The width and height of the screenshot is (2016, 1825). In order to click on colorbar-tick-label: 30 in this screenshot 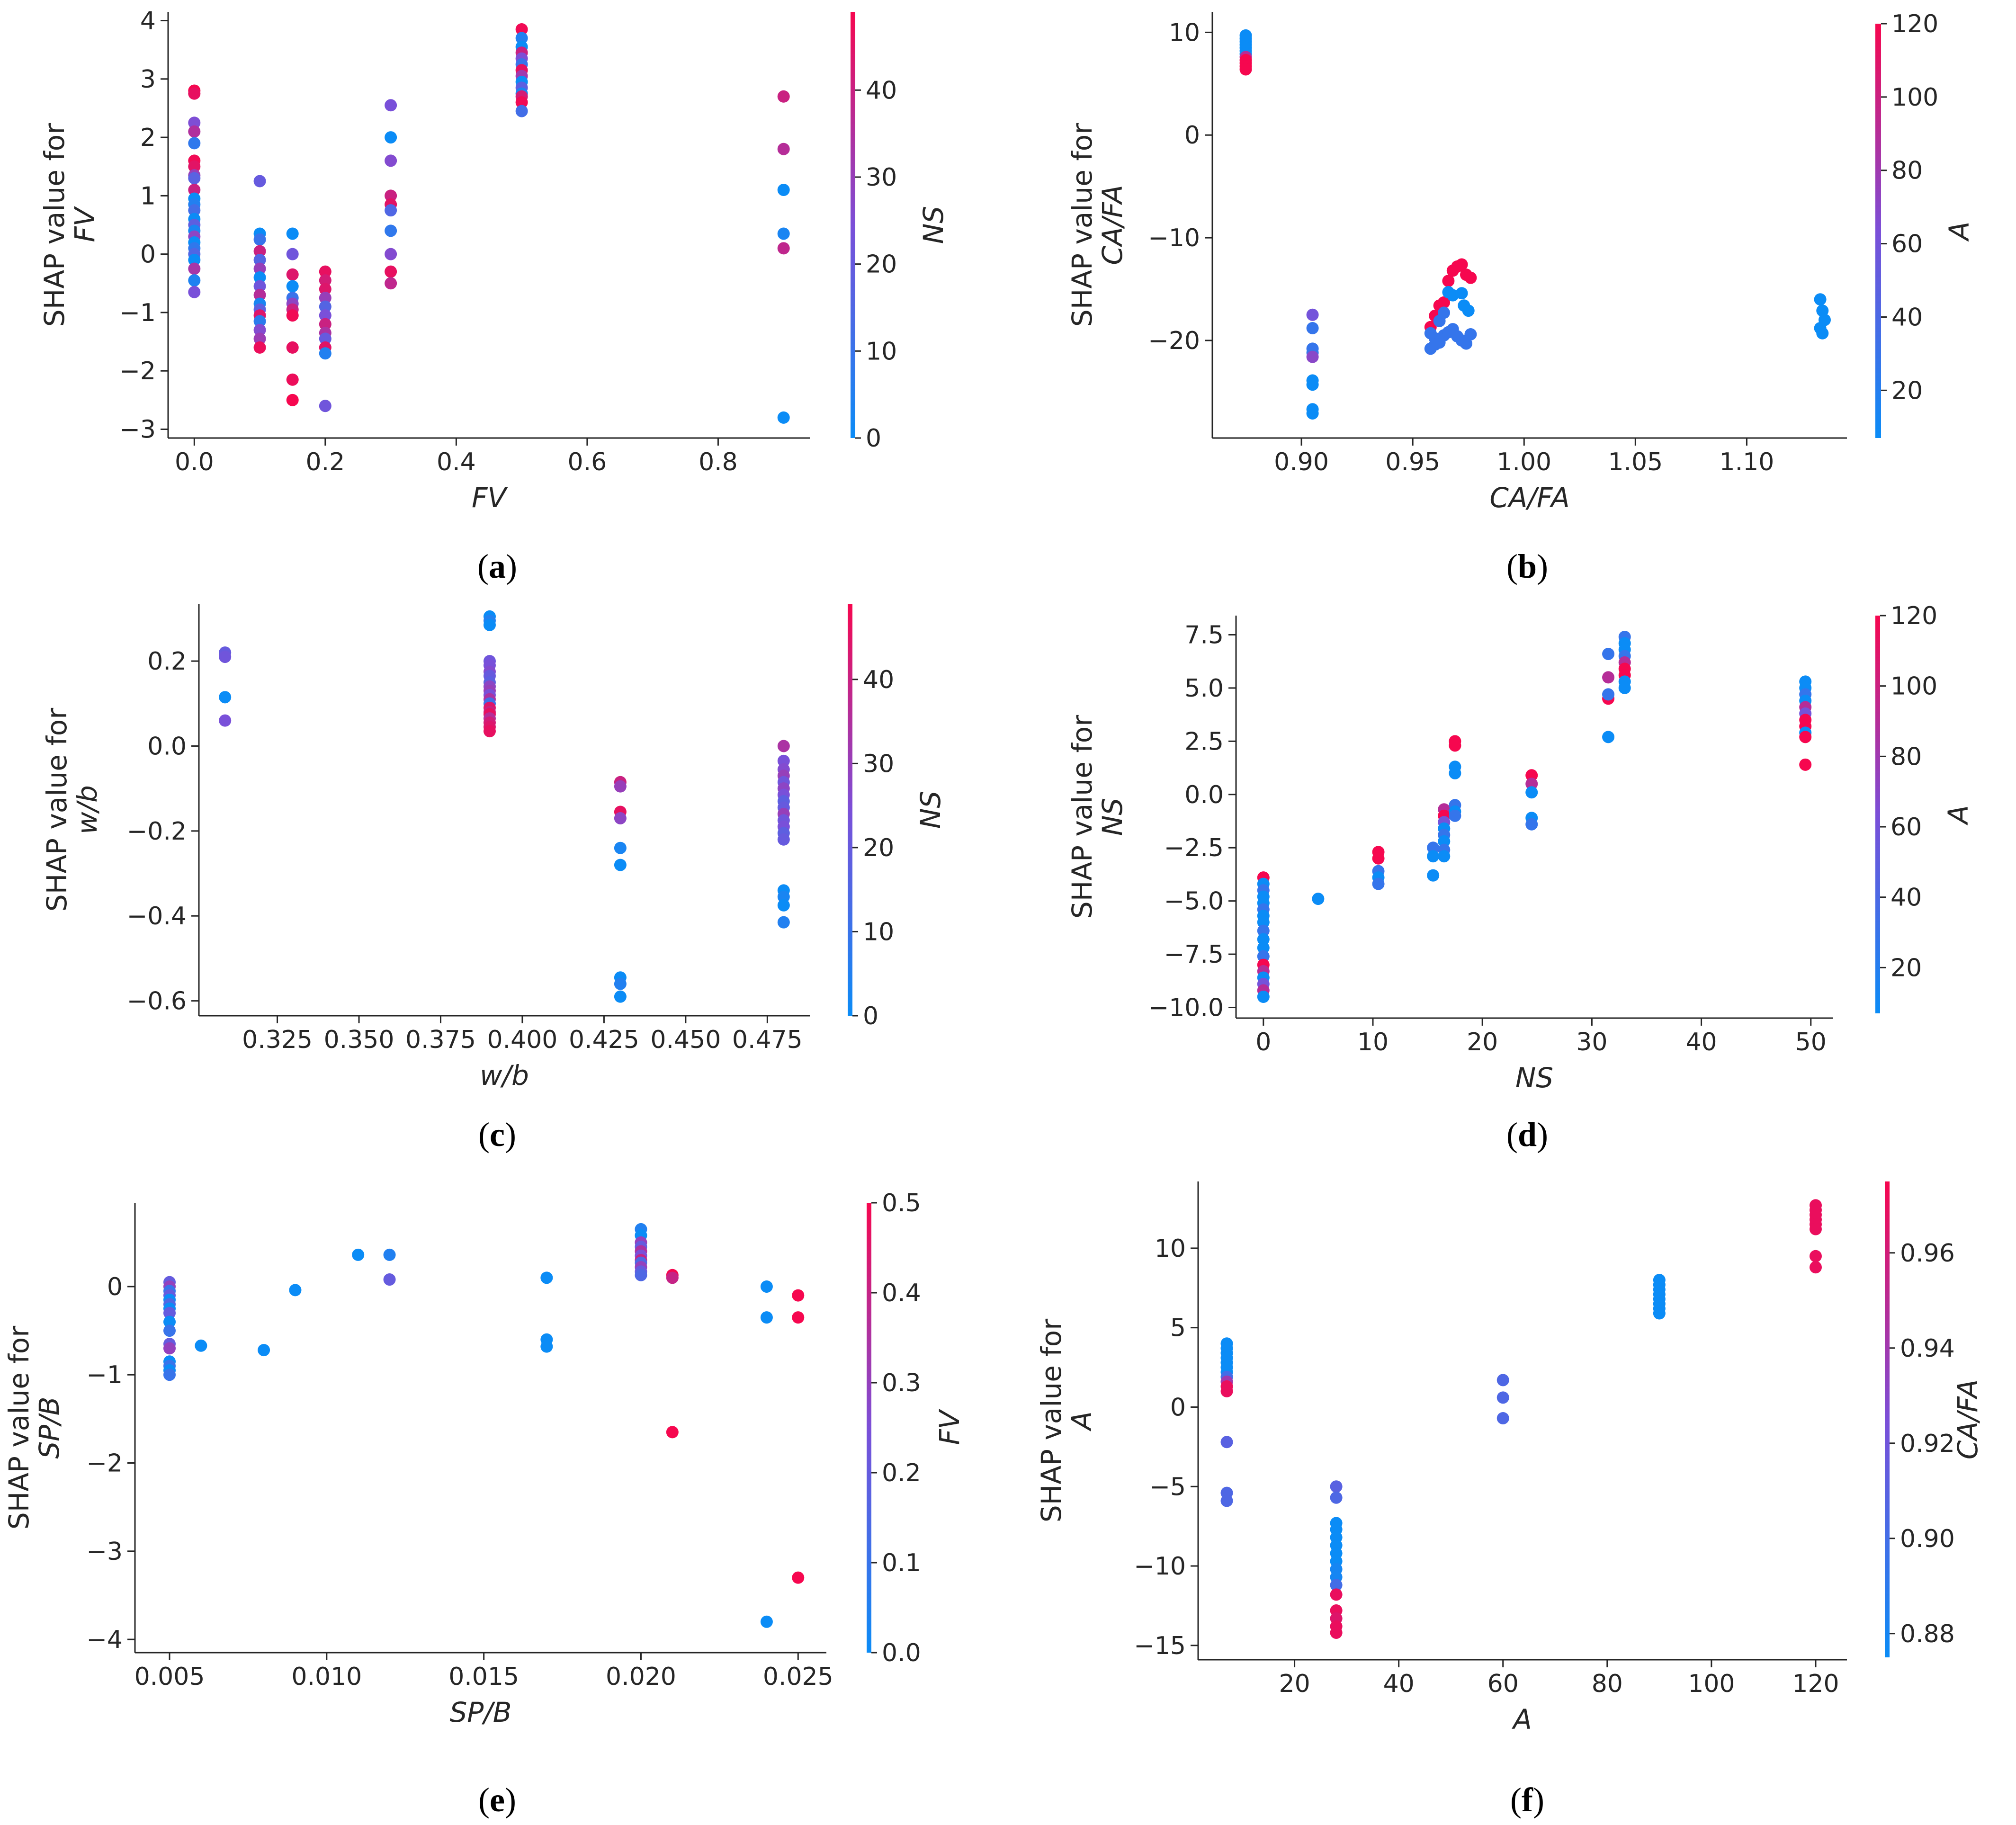, I will do `click(881, 177)`.